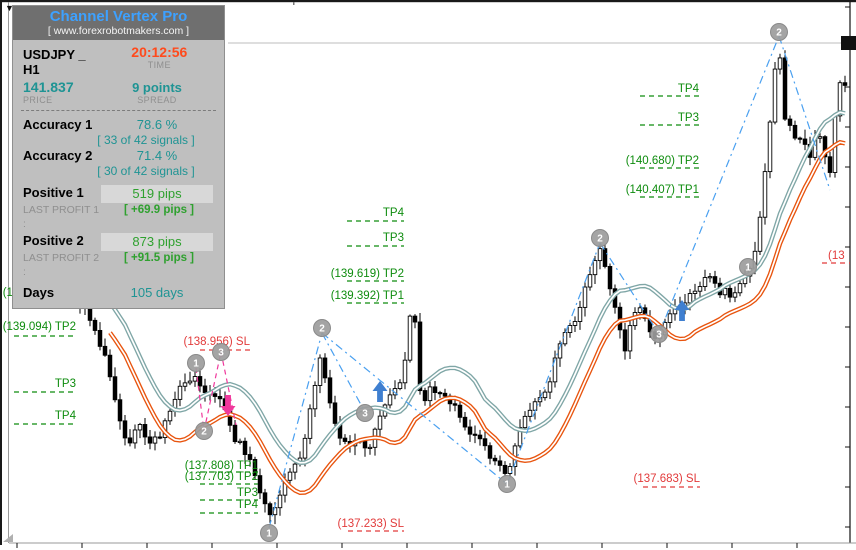 The width and height of the screenshot is (856, 550). I want to click on symbol-timeframe: USDJPY _ H1, so click(54, 62).